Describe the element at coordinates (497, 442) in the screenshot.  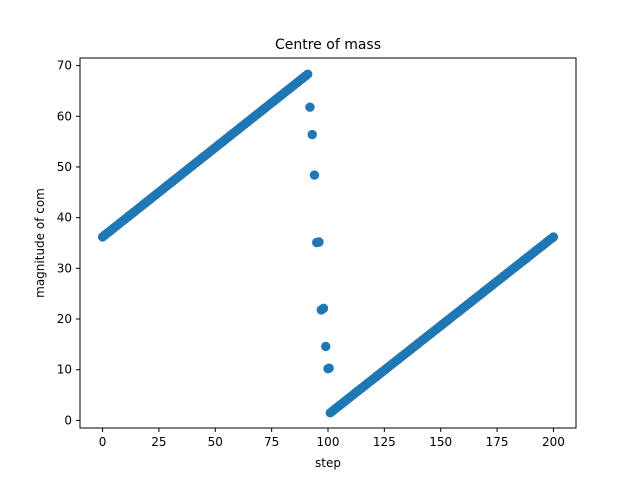
I see `x-tick-label: 175` at that location.